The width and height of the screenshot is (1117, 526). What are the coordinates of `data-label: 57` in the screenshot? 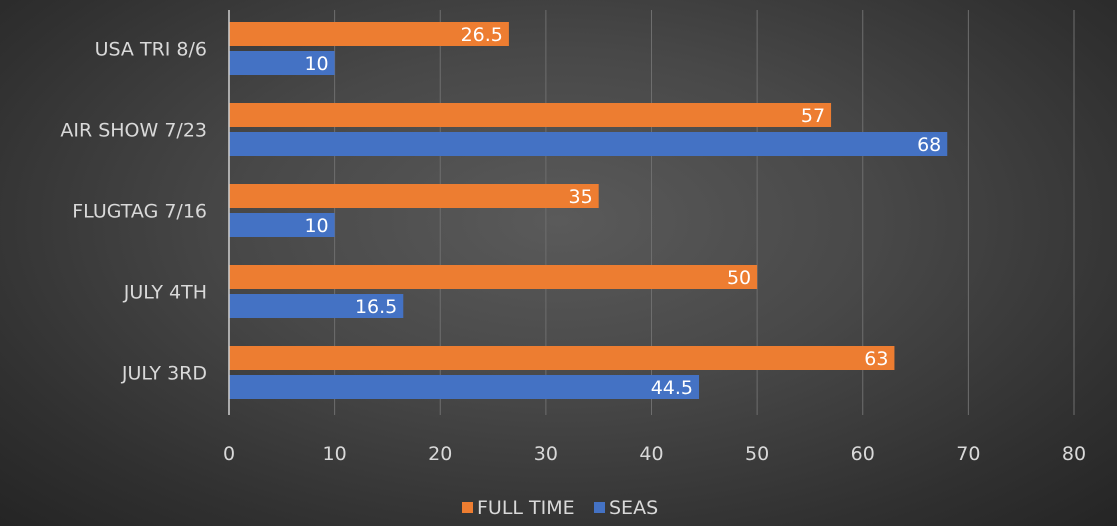 It's located at (813, 116).